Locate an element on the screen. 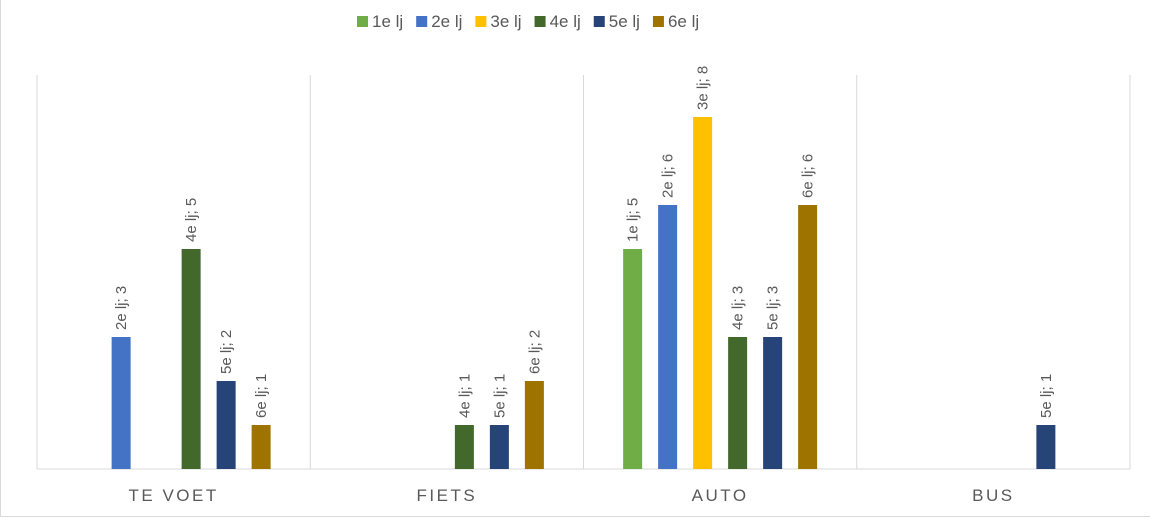  legend-label: 1e lj is located at coordinates (387, 21).